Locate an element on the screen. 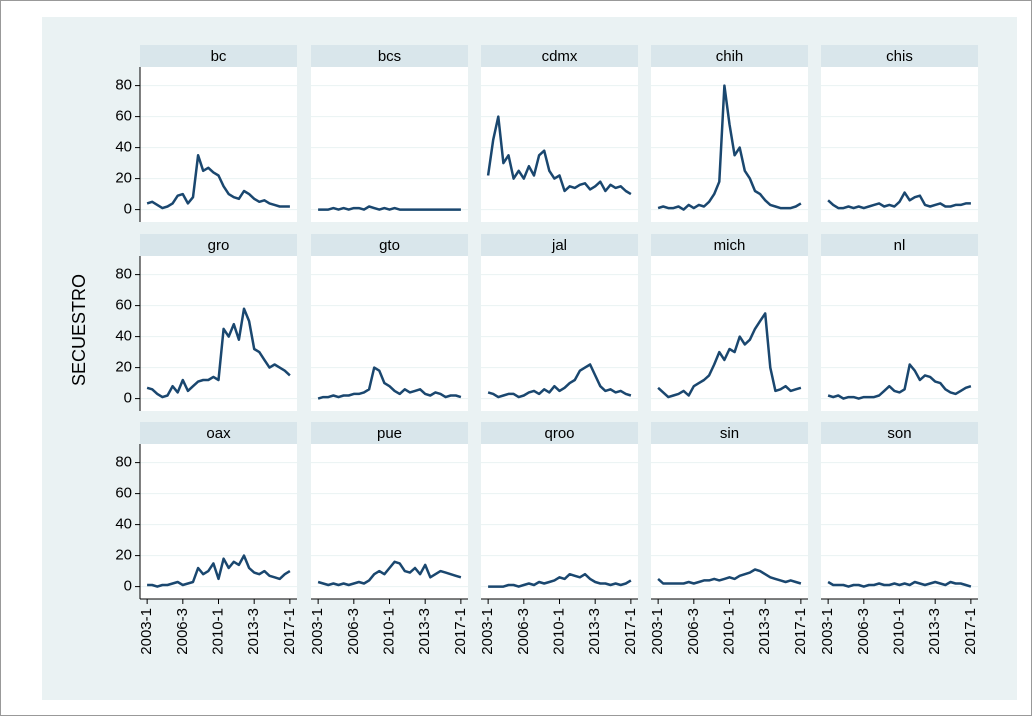  panel-title: gro is located at coordinates (219, 245).